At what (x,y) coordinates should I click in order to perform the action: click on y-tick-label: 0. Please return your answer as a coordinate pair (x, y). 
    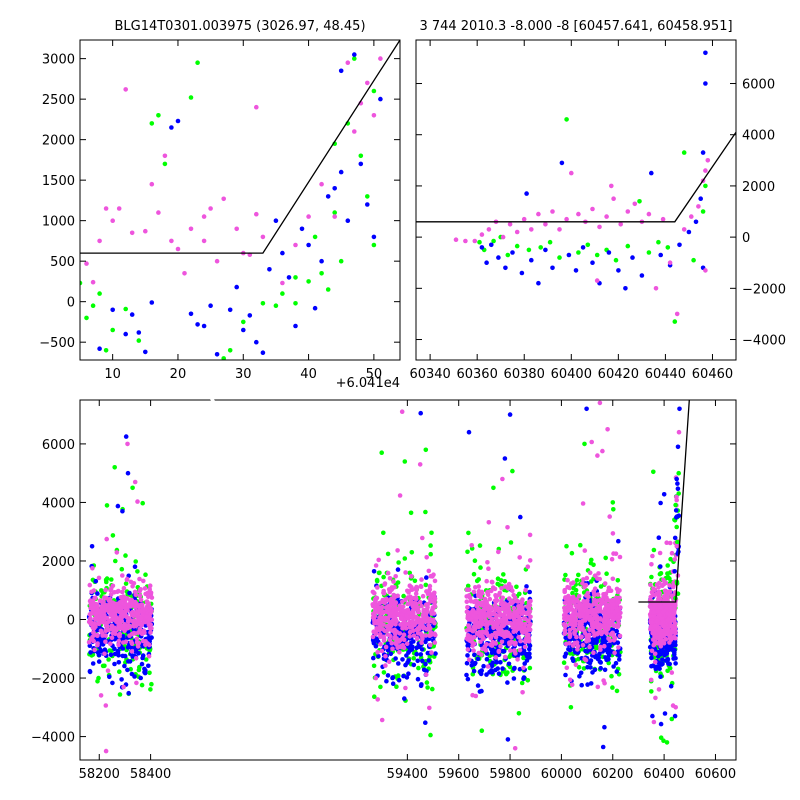
    Looking at the image, I should click on (71, 303).